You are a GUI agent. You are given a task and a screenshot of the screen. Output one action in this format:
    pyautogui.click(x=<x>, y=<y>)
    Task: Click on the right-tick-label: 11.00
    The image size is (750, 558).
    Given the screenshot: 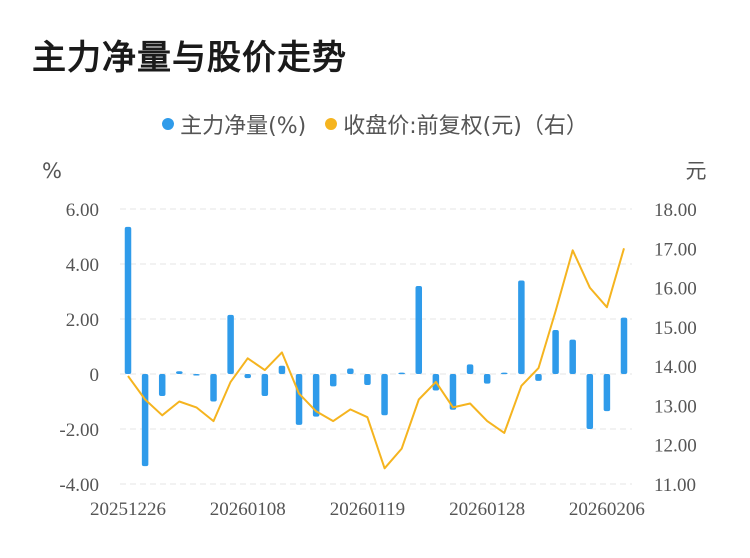 What is the action you would take?
    pyautogui.click(x=675, y=485)
    